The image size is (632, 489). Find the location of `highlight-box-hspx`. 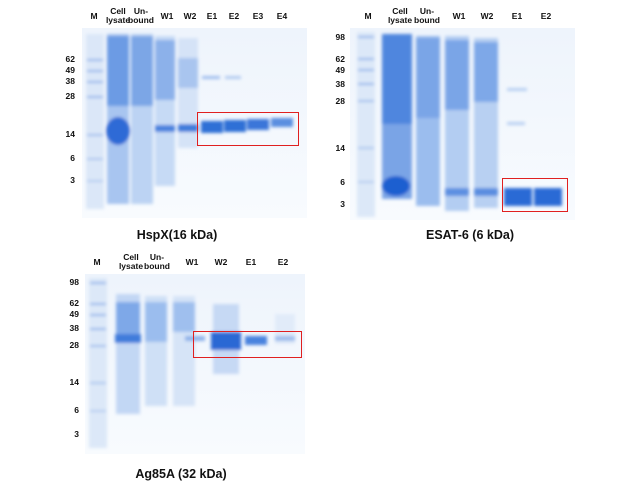

highlight-box-hspx is located at coordinates (248, 129).